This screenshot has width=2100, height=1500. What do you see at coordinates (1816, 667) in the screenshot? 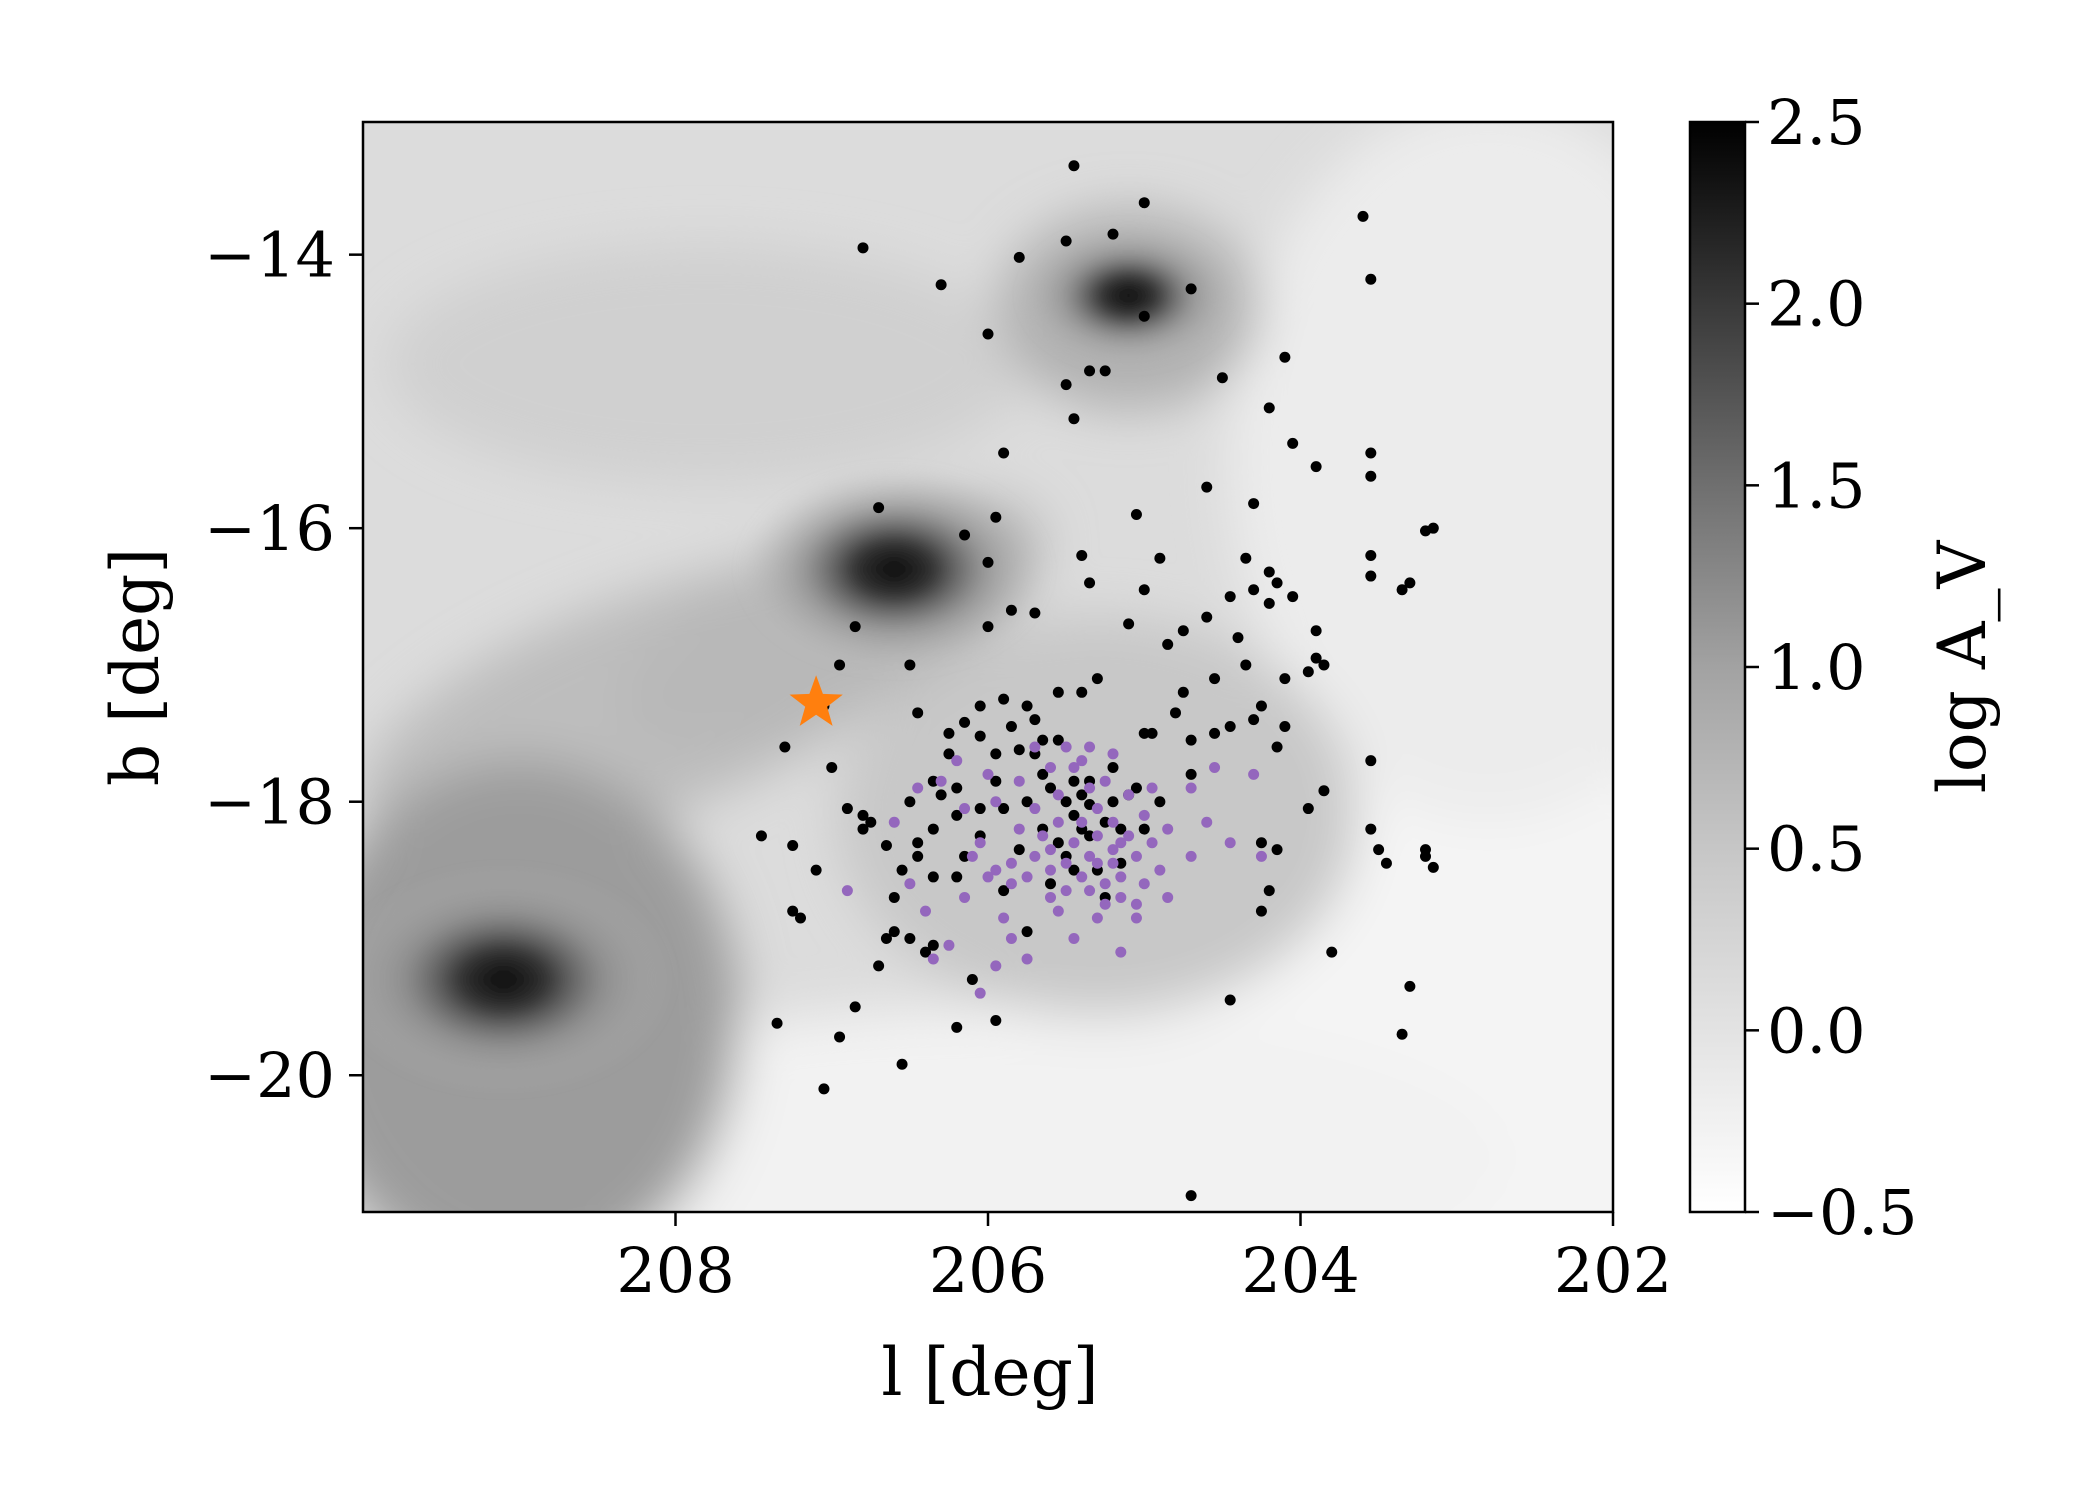
I see `colorbar-tick-label: 1.0` at bounding box center [1816, 667].